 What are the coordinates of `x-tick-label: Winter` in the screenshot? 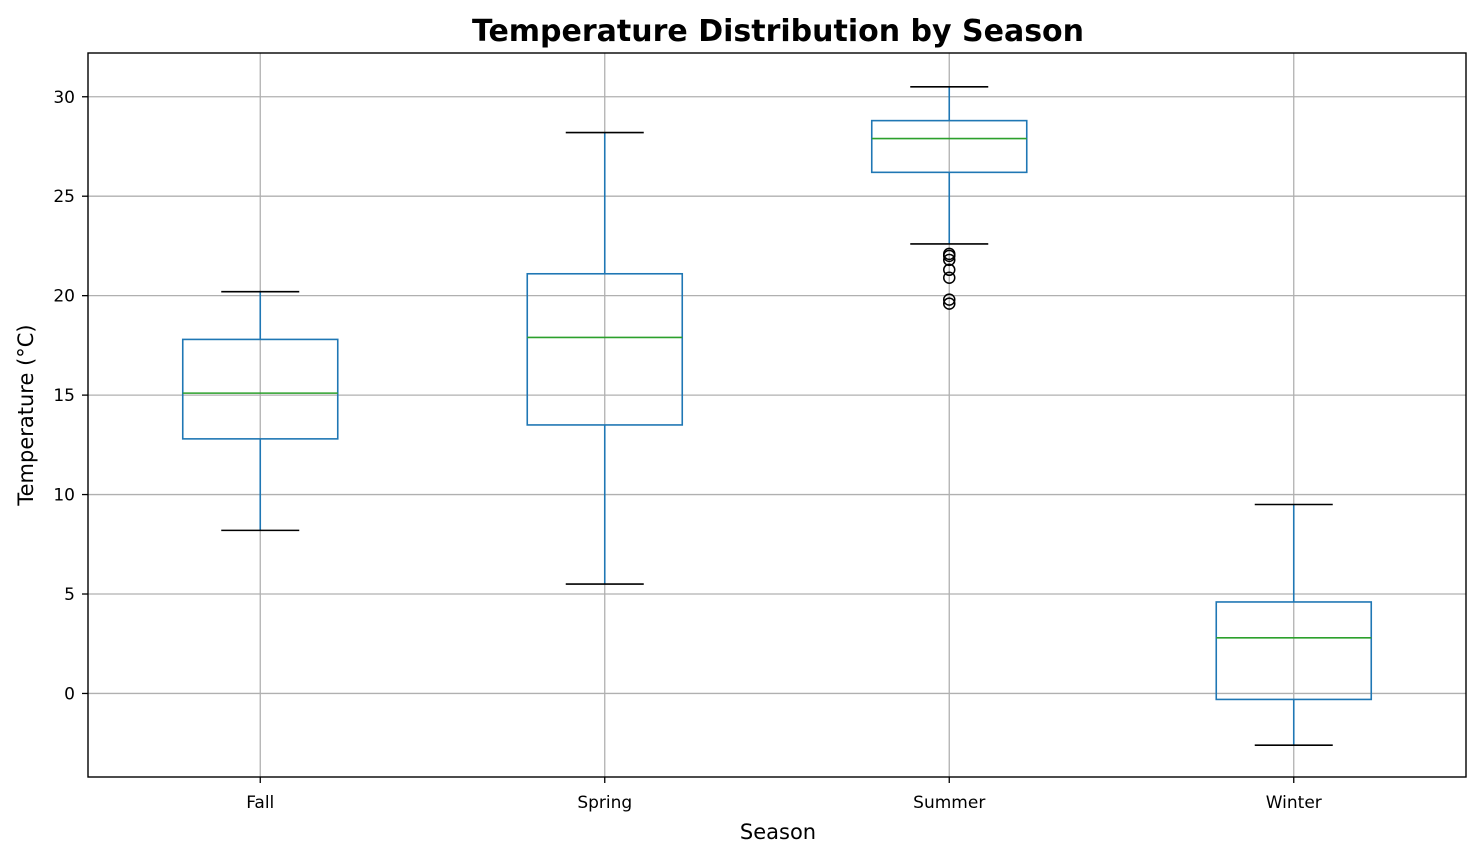 It's located at (1294, 803).